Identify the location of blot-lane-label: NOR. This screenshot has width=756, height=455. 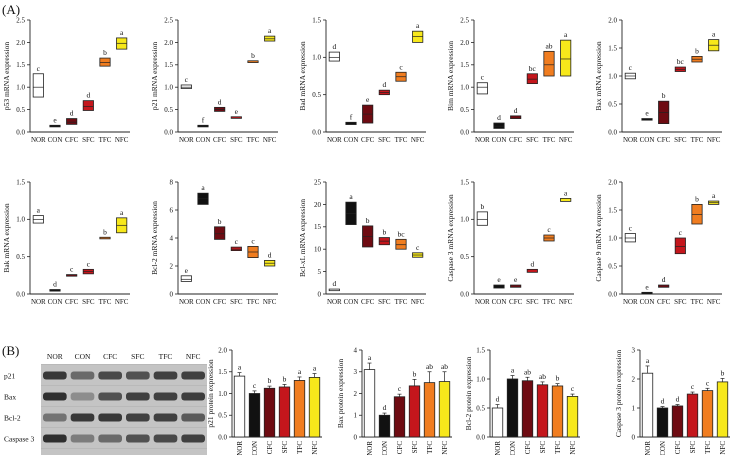
(55, 356).